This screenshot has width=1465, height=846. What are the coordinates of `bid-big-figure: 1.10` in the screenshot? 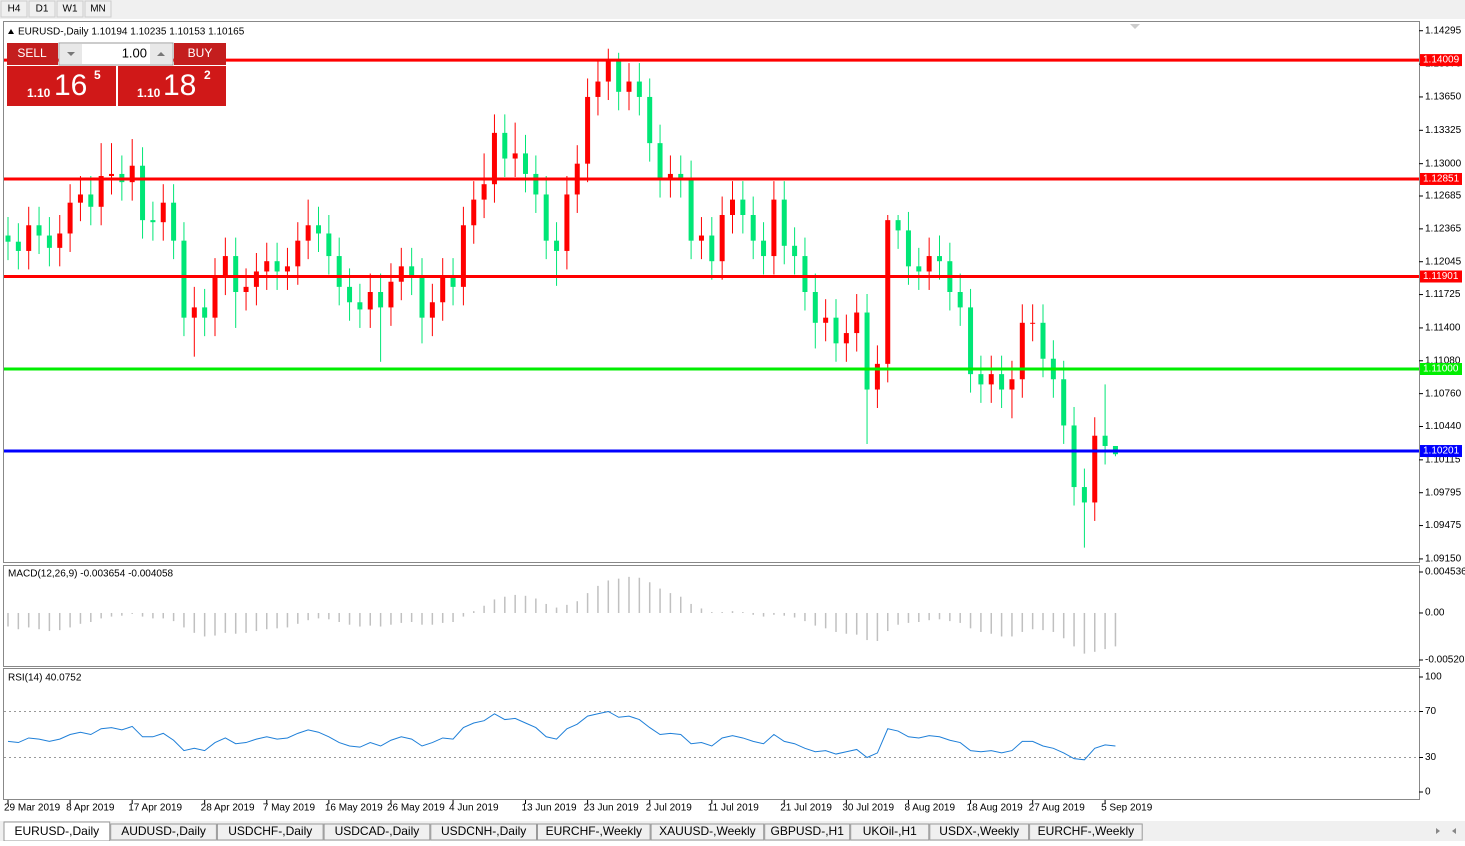 It's located at (39, 93).